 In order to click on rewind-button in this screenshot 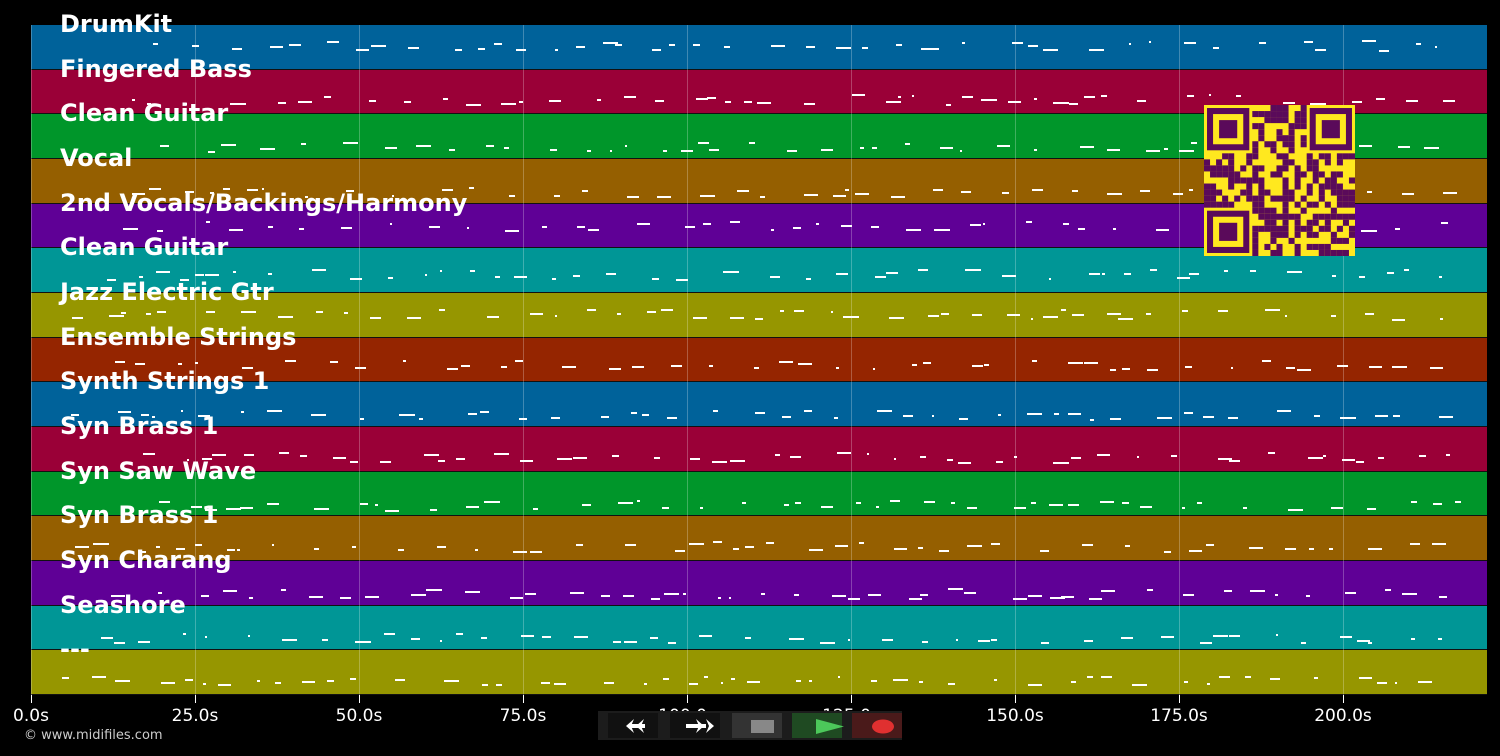, I will do `click(633, 725)`.